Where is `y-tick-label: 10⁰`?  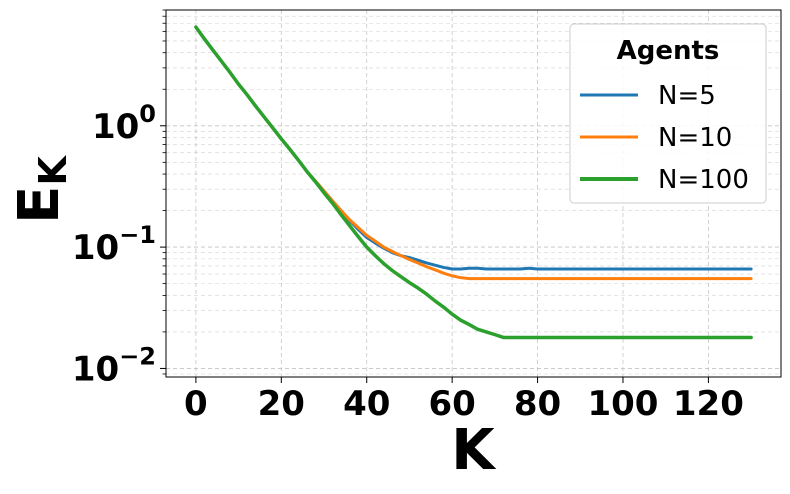 y-tick-label: 10⁰ is located at coordinates (124, 123).